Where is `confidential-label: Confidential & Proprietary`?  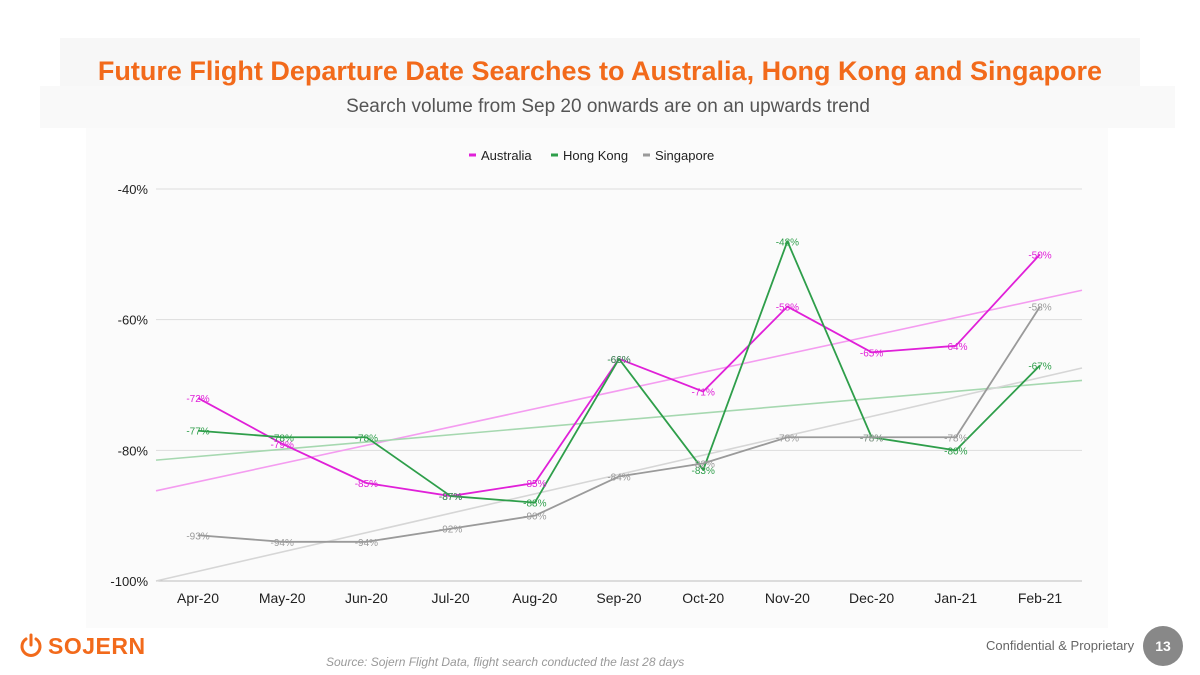 confidential-label: Confidential & Proprietary is located at coordinates (1060, 645).